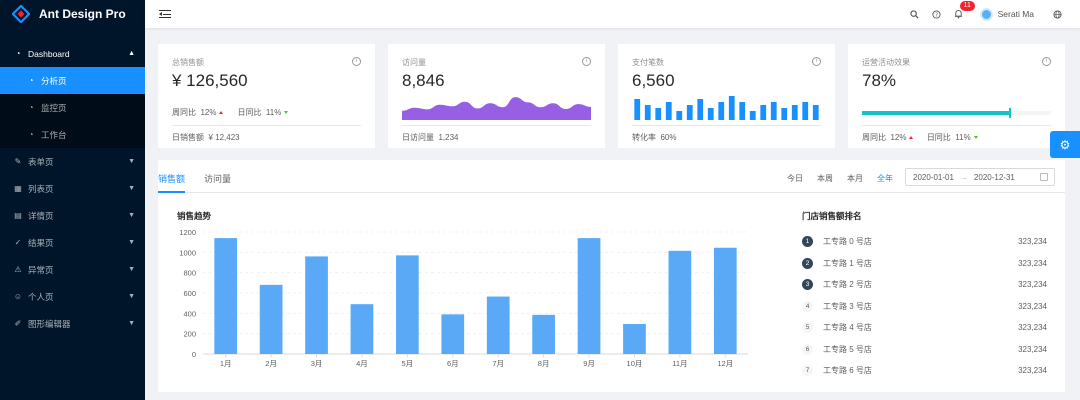 The height and width of the screenshot is (400, 1080). What do you see at coordinates (496, 96) in the screenshot?
I see `card-visits: 访问量 i 8,846 日访问量 1,234` at bounding box center [496, 96].